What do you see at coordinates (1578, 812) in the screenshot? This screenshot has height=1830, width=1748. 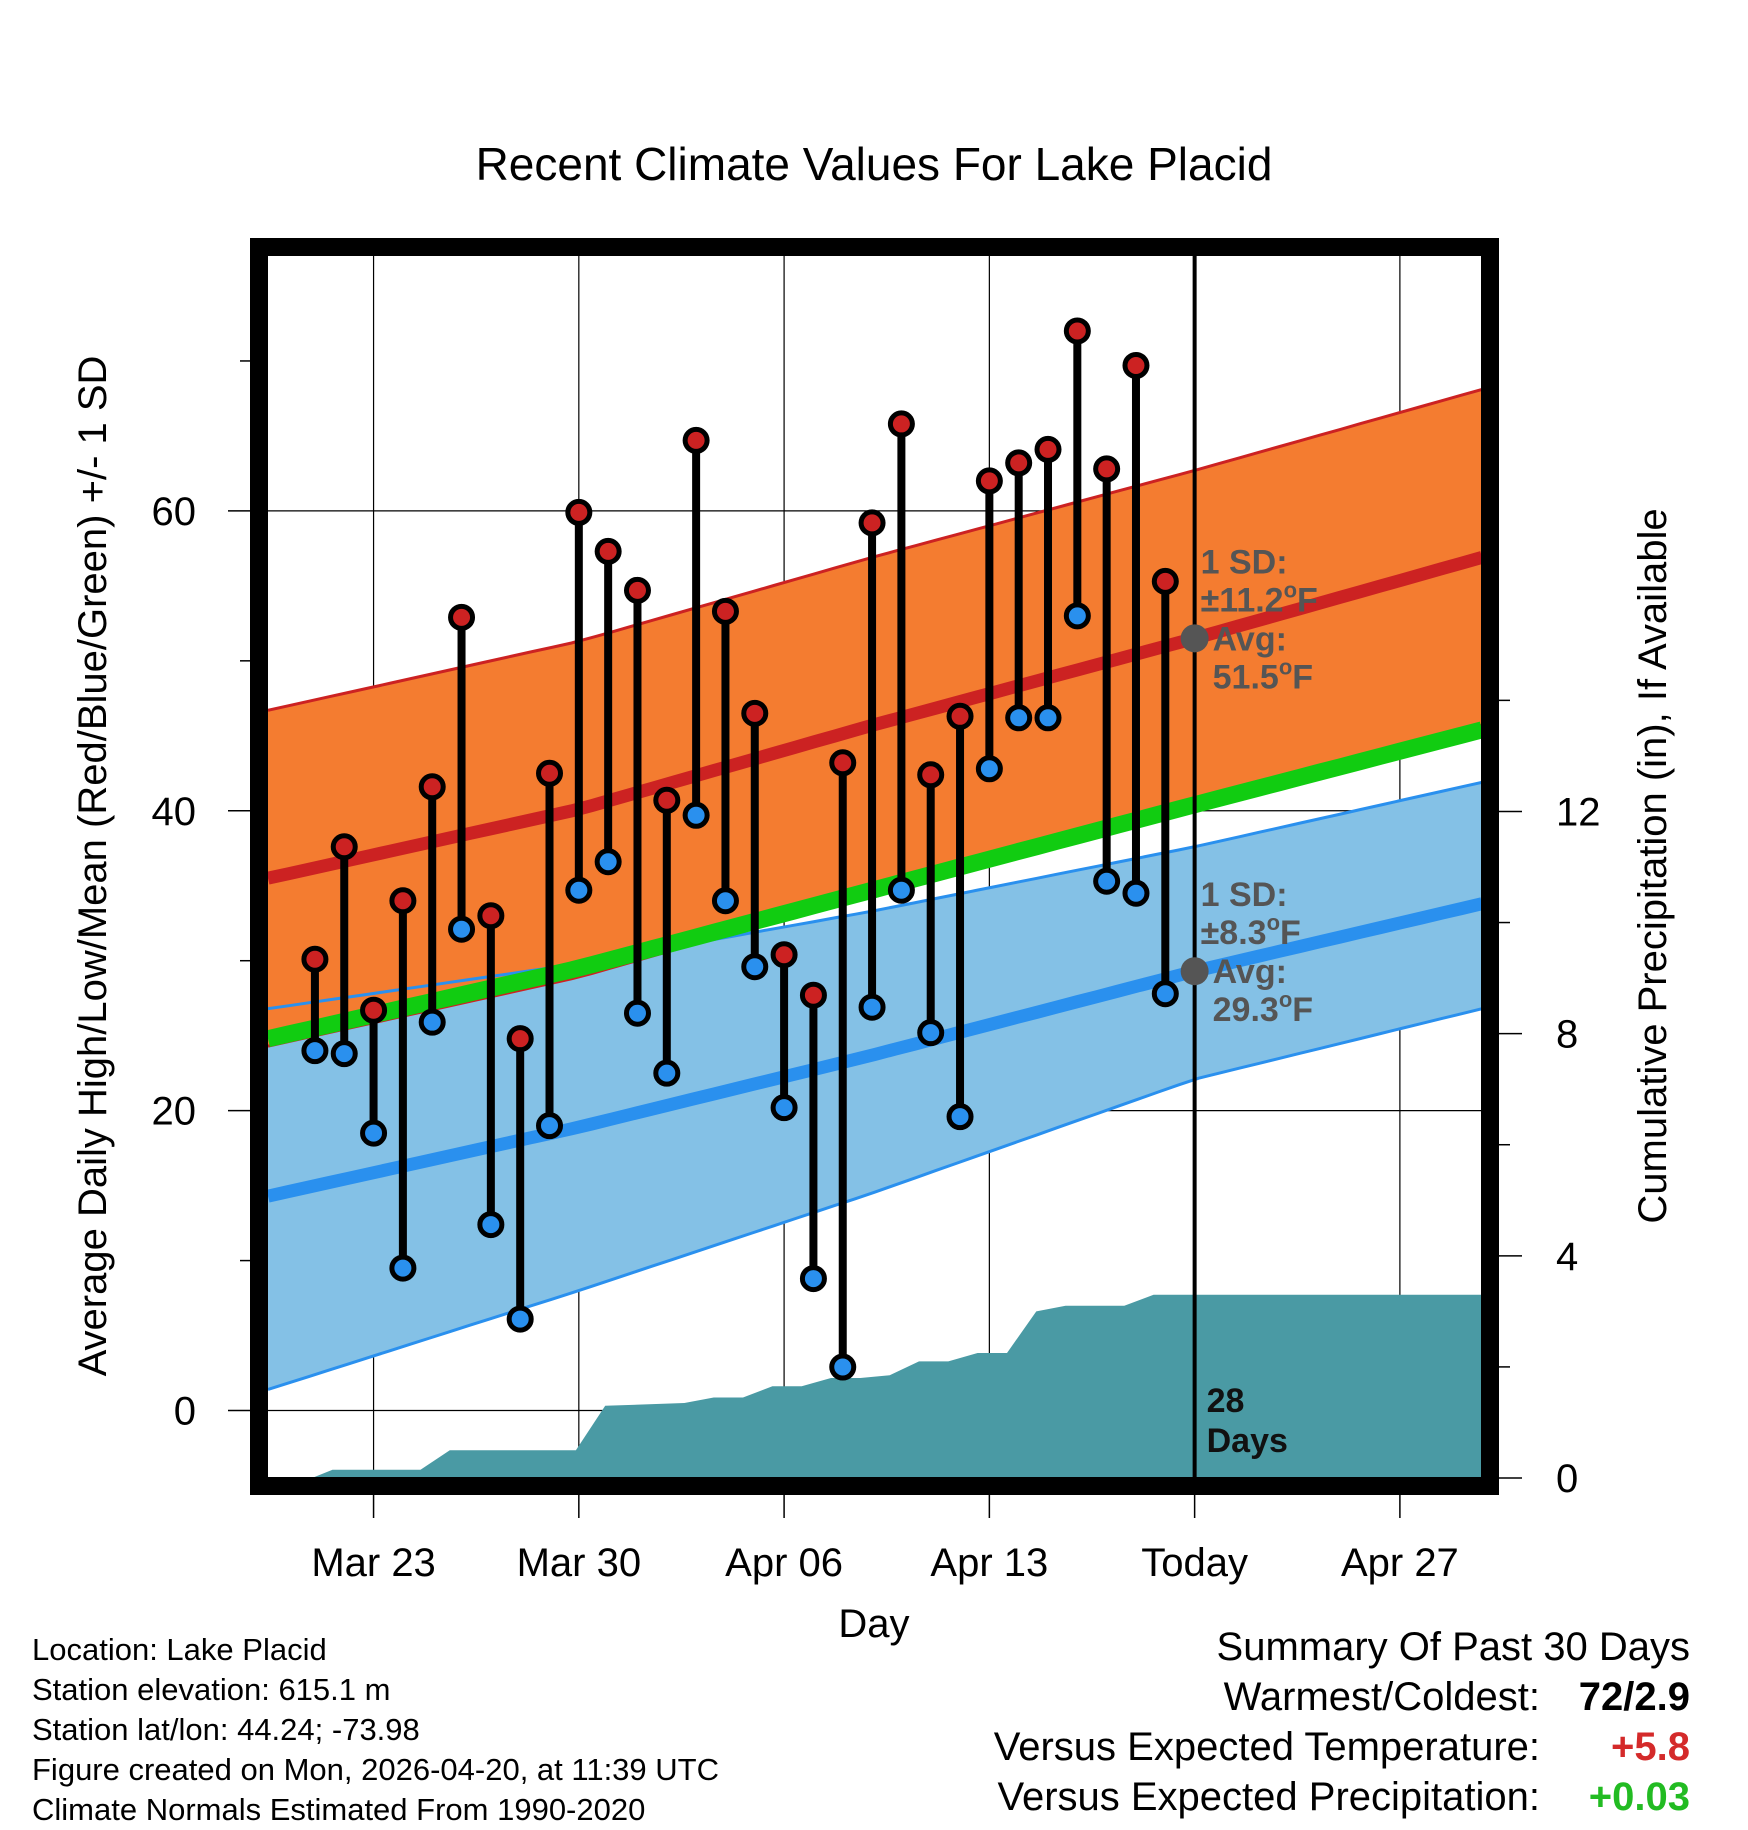 I see `y2-tick-label: 12` at bounding box center [1578, 812].